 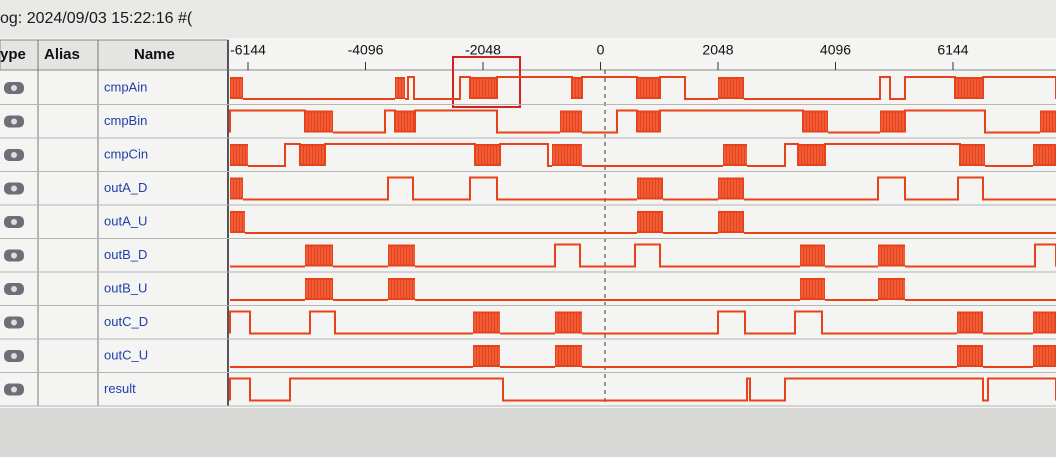 What do you see at coordinates (125, 287) in the screenshot?
I see `signal-name: outB_U` at bounding box center [125, 287].